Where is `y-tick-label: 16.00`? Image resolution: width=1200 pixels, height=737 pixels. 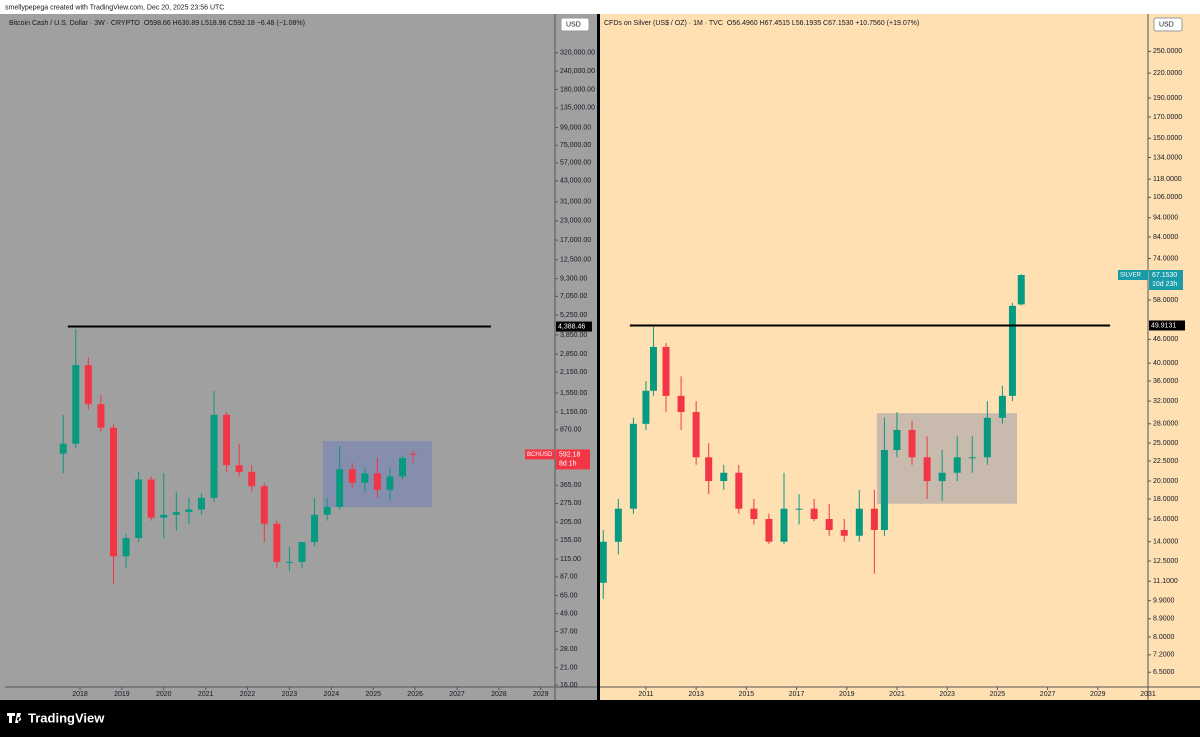 y-tick-label: 16.00 is located at coordinates (569, 685).